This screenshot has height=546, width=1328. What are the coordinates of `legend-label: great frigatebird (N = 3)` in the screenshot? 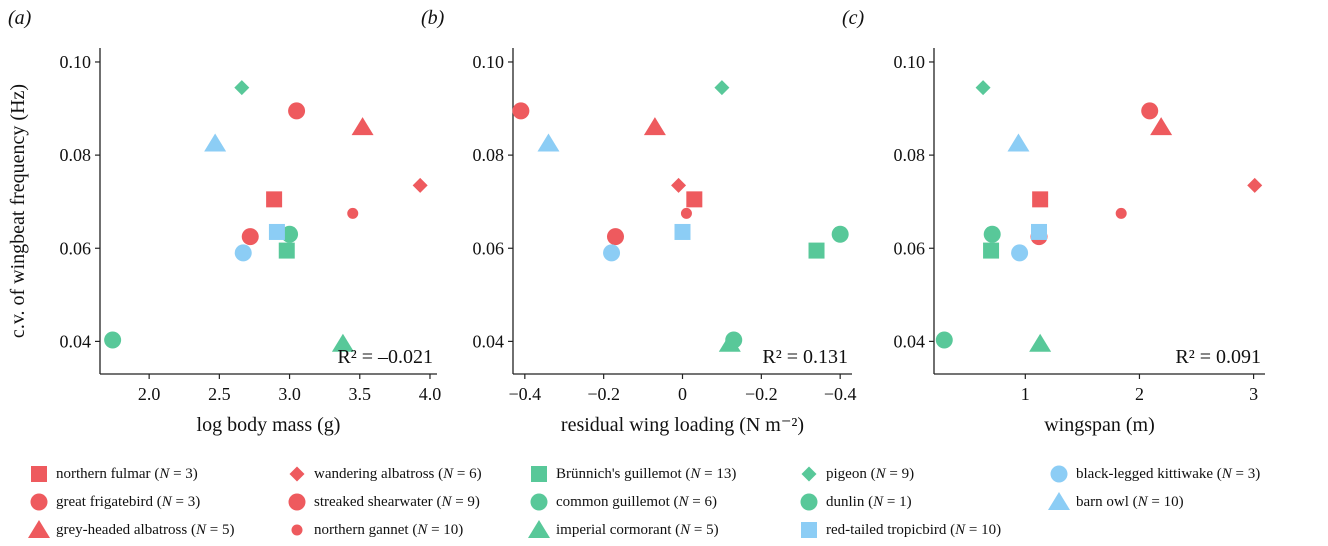 It's located at (128, 501).